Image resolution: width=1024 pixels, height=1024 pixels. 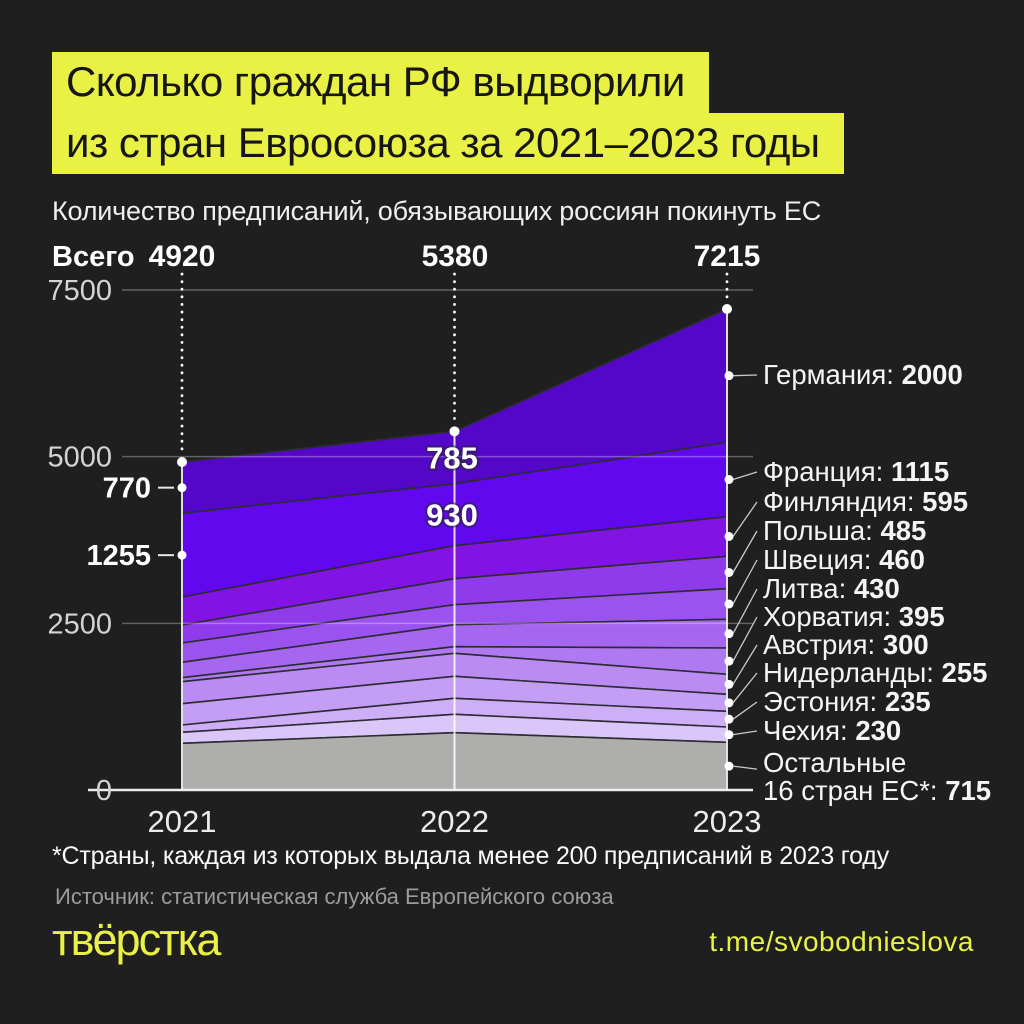 I want to click on total-dot-2022, so click(x=454, y=431).